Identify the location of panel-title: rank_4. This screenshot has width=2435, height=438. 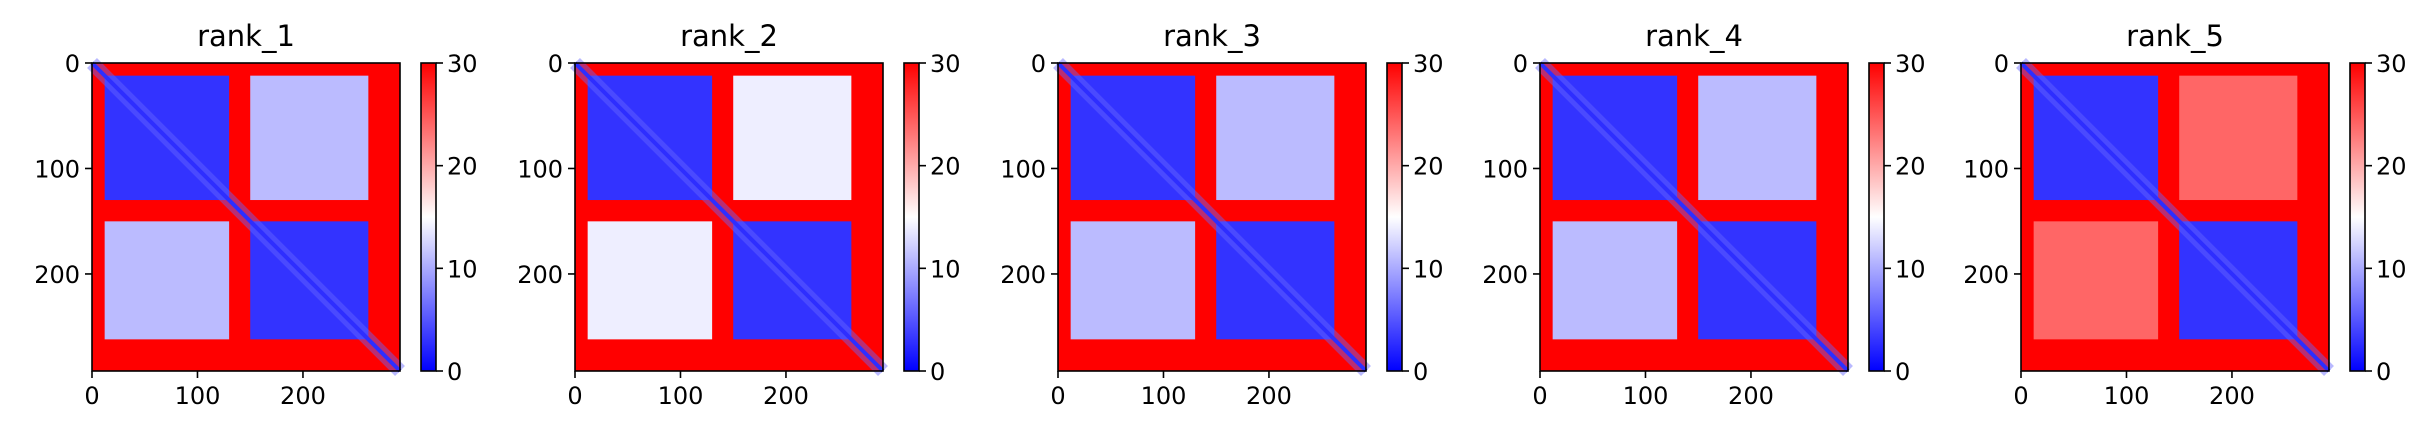
(1694, 36).